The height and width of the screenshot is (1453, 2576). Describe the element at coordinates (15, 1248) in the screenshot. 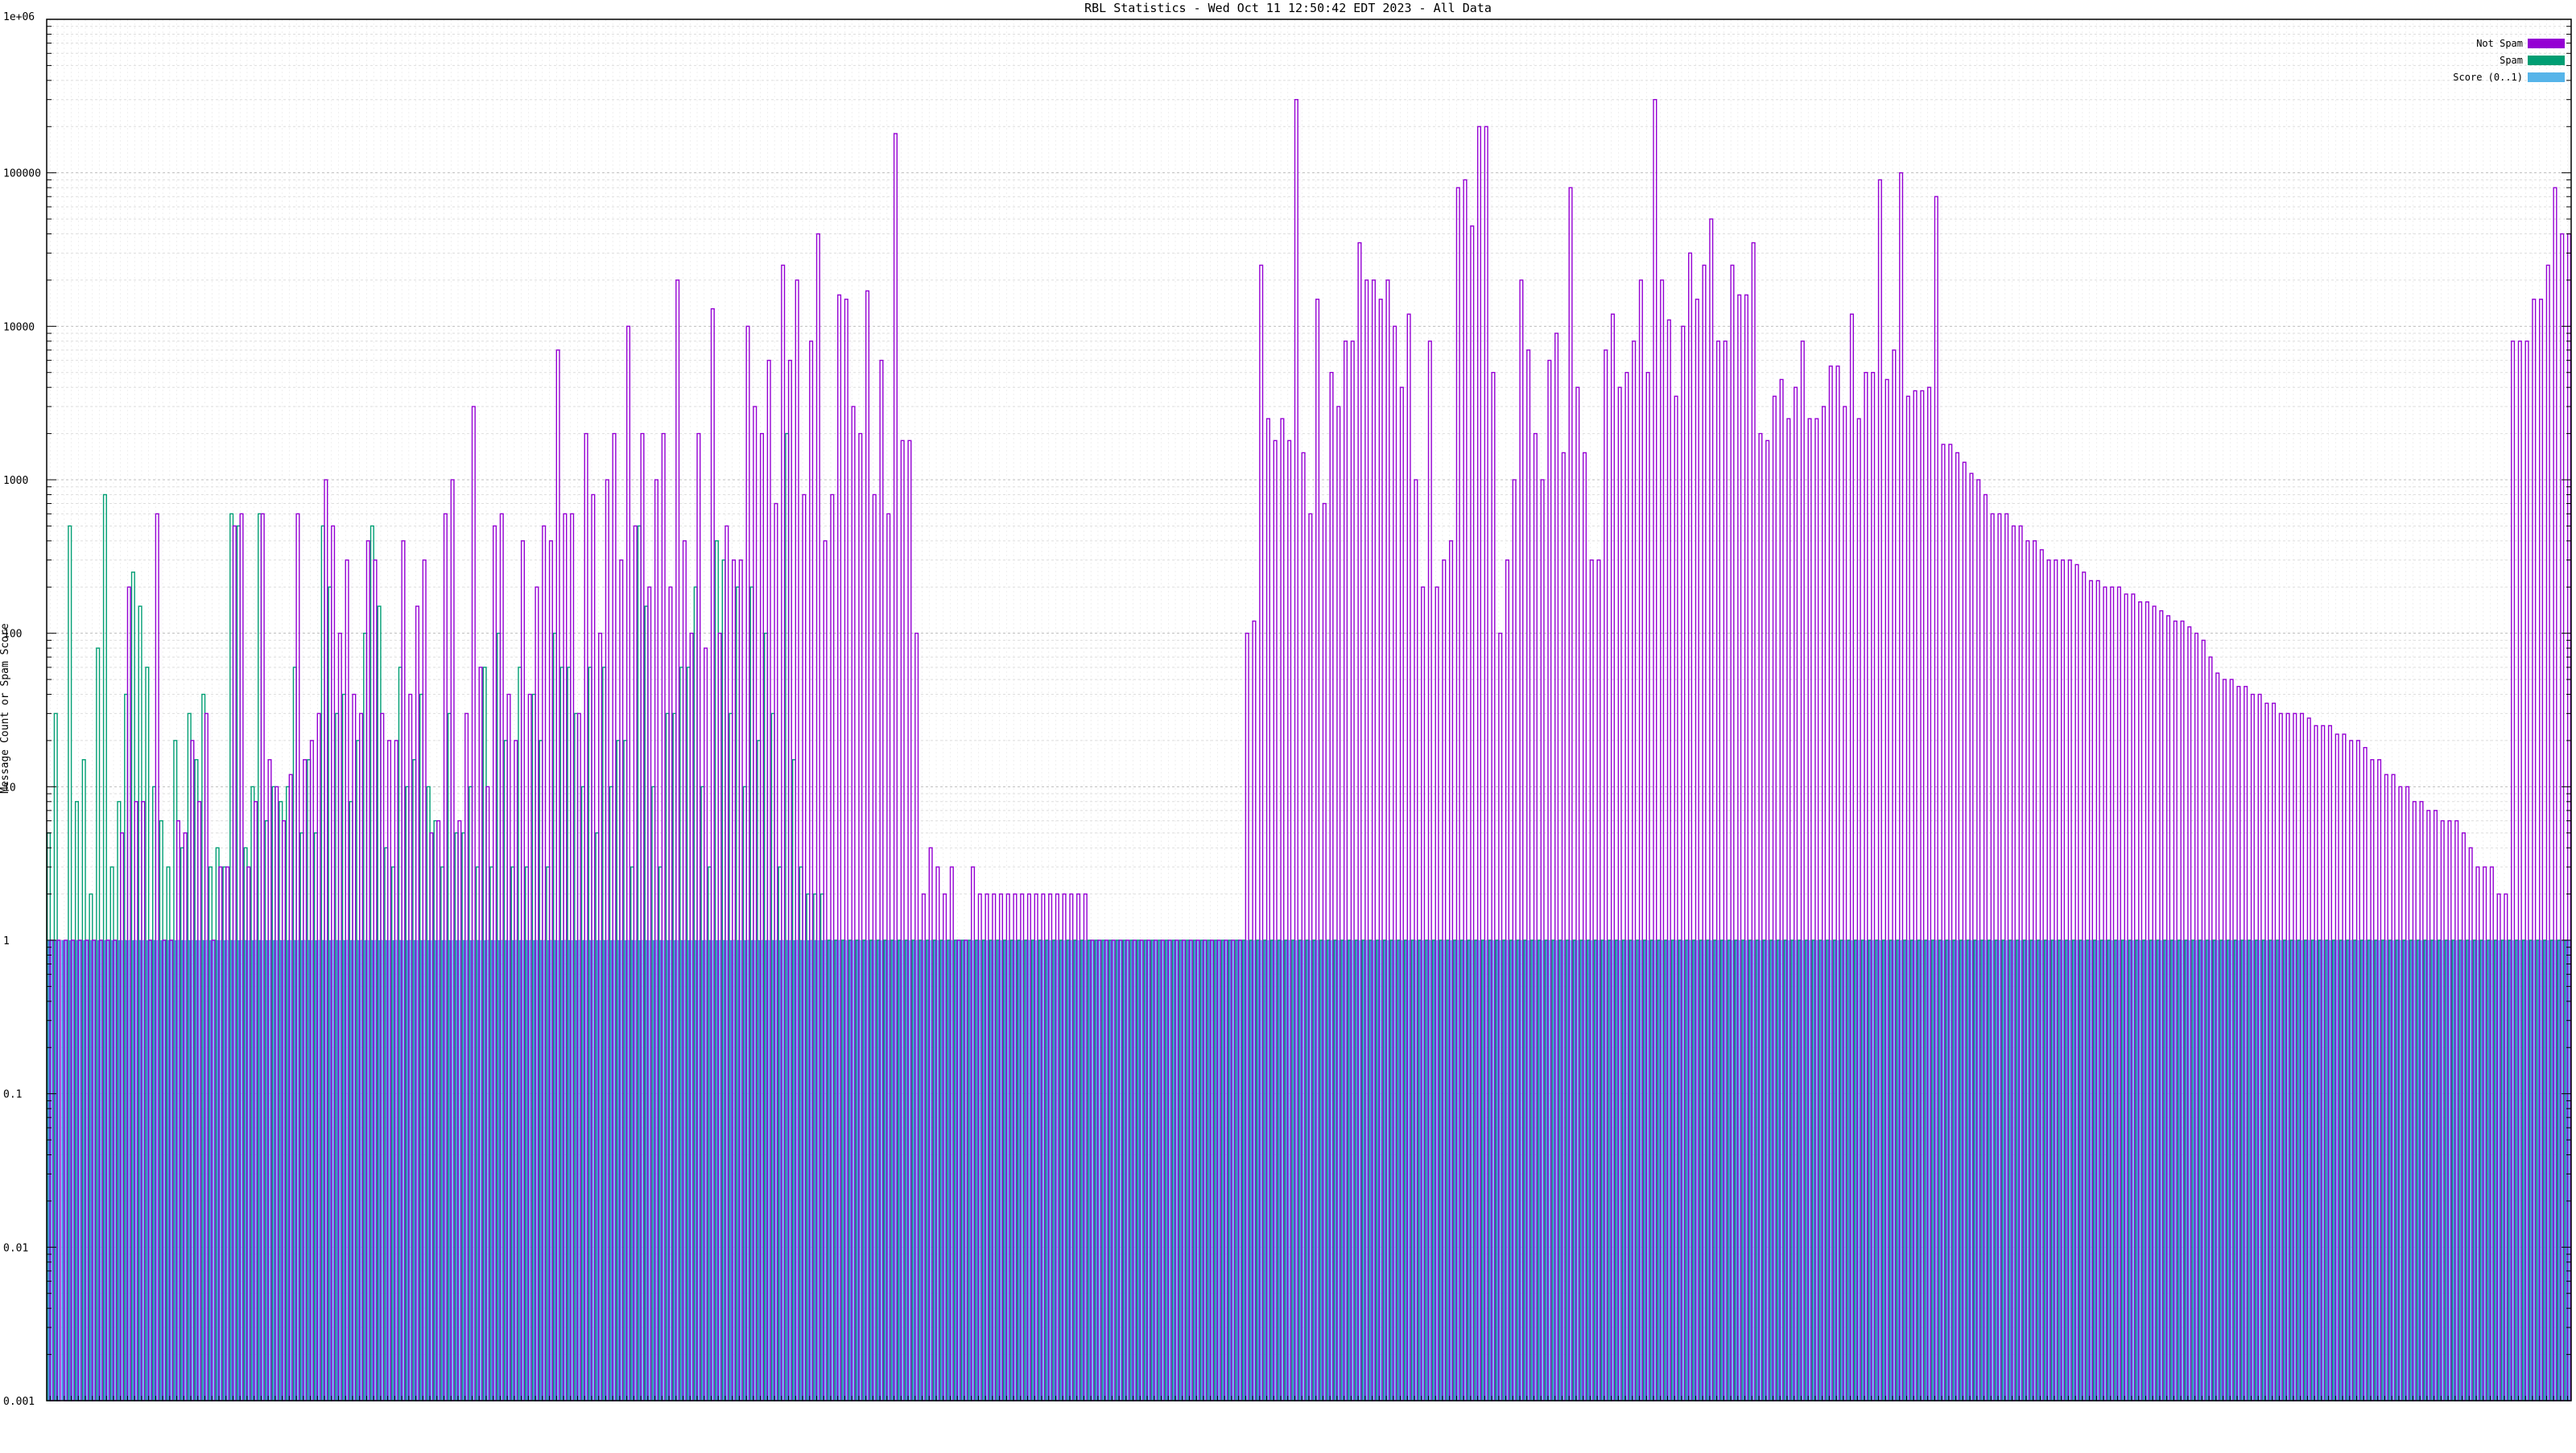

I see `y-tick-label: 0.01` at that location.